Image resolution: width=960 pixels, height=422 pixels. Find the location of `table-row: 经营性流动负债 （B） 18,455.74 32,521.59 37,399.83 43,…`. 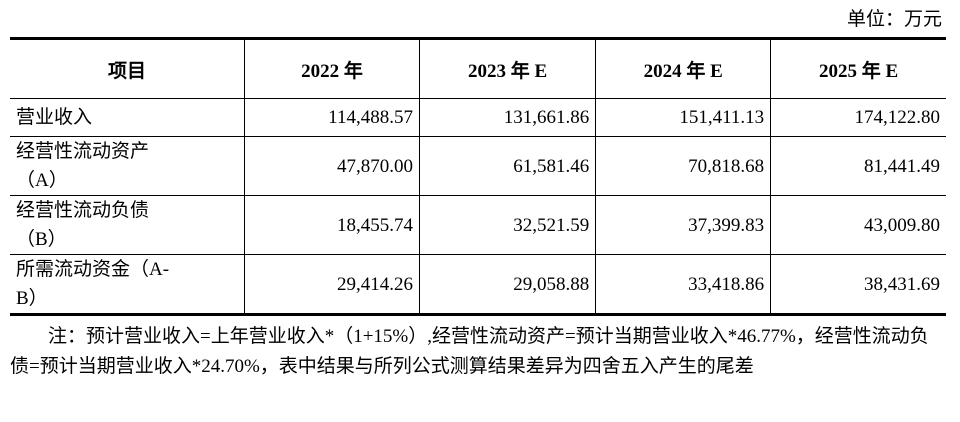

table-row: 经营性流动负债 （B） 18,455.74 32,521.59 37,399.83 43,… is located at coordinates (478, 225).